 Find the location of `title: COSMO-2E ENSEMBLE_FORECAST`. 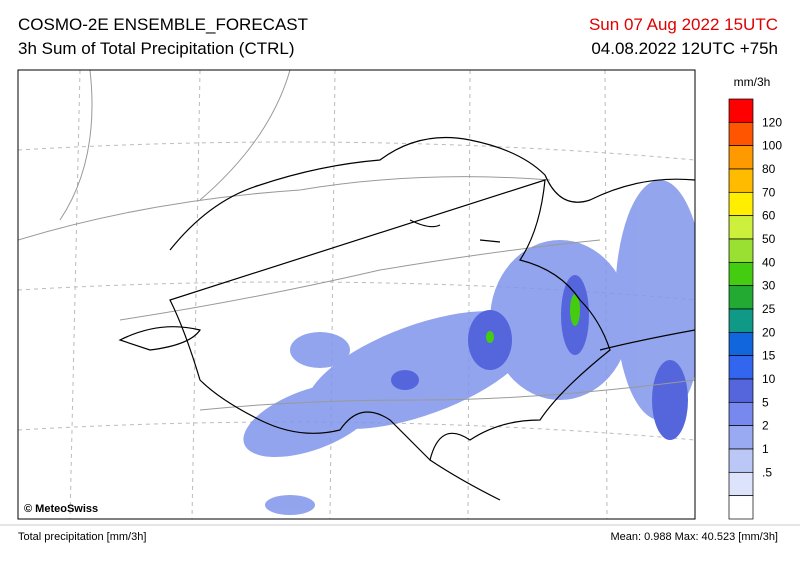

title: COSMO-2E ENSEMBLE_FORECAST is located at coordinates (163, 24).